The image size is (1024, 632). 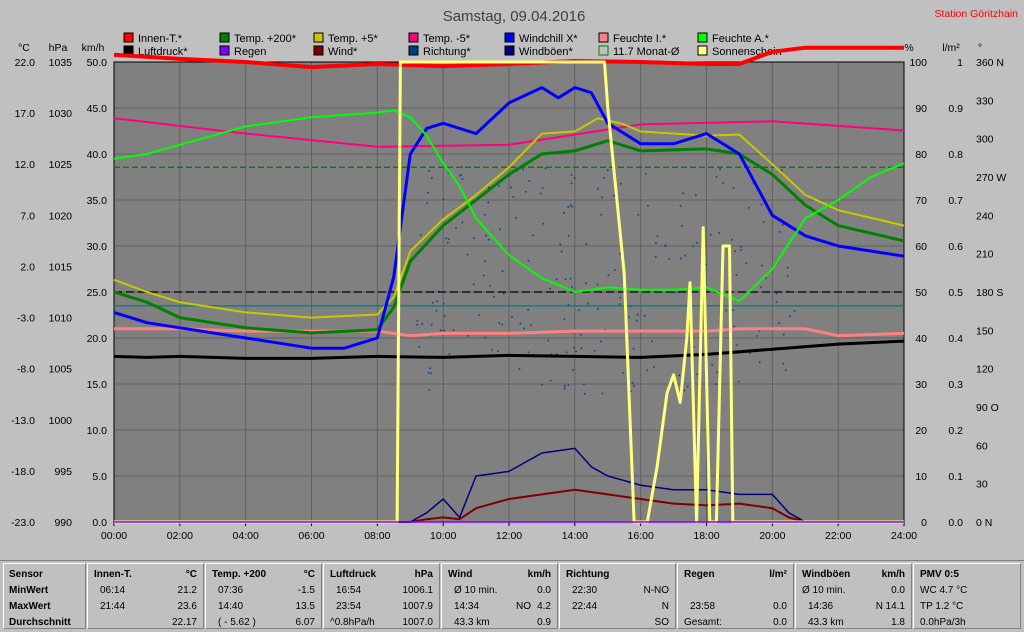 What do you see at coordinates (58, 48) in the screenshot?
I see `unit-hpa: hPa` at bounding box center [58, 48].